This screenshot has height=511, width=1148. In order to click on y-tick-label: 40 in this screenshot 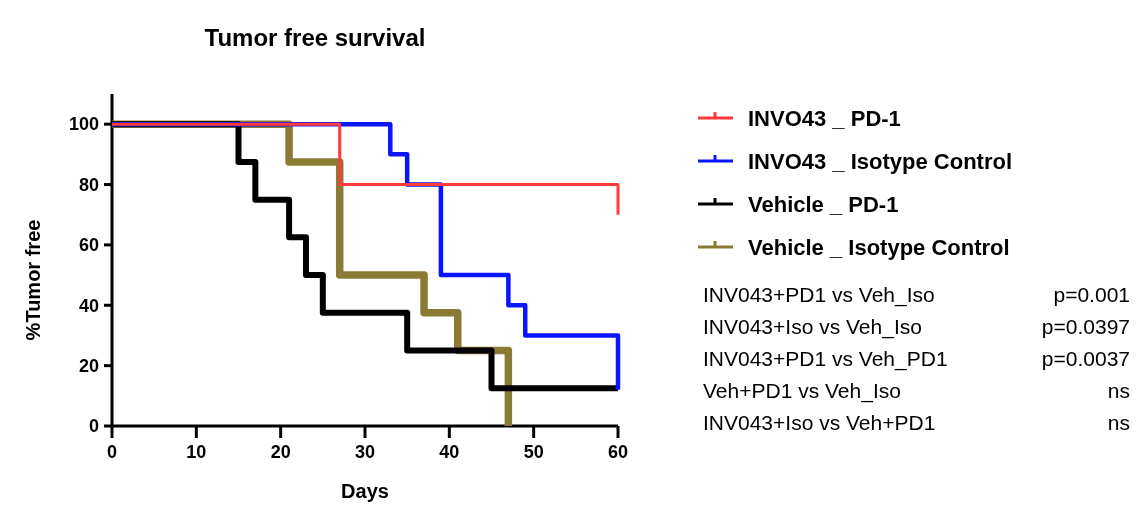, I will do `click(88, 305)`.